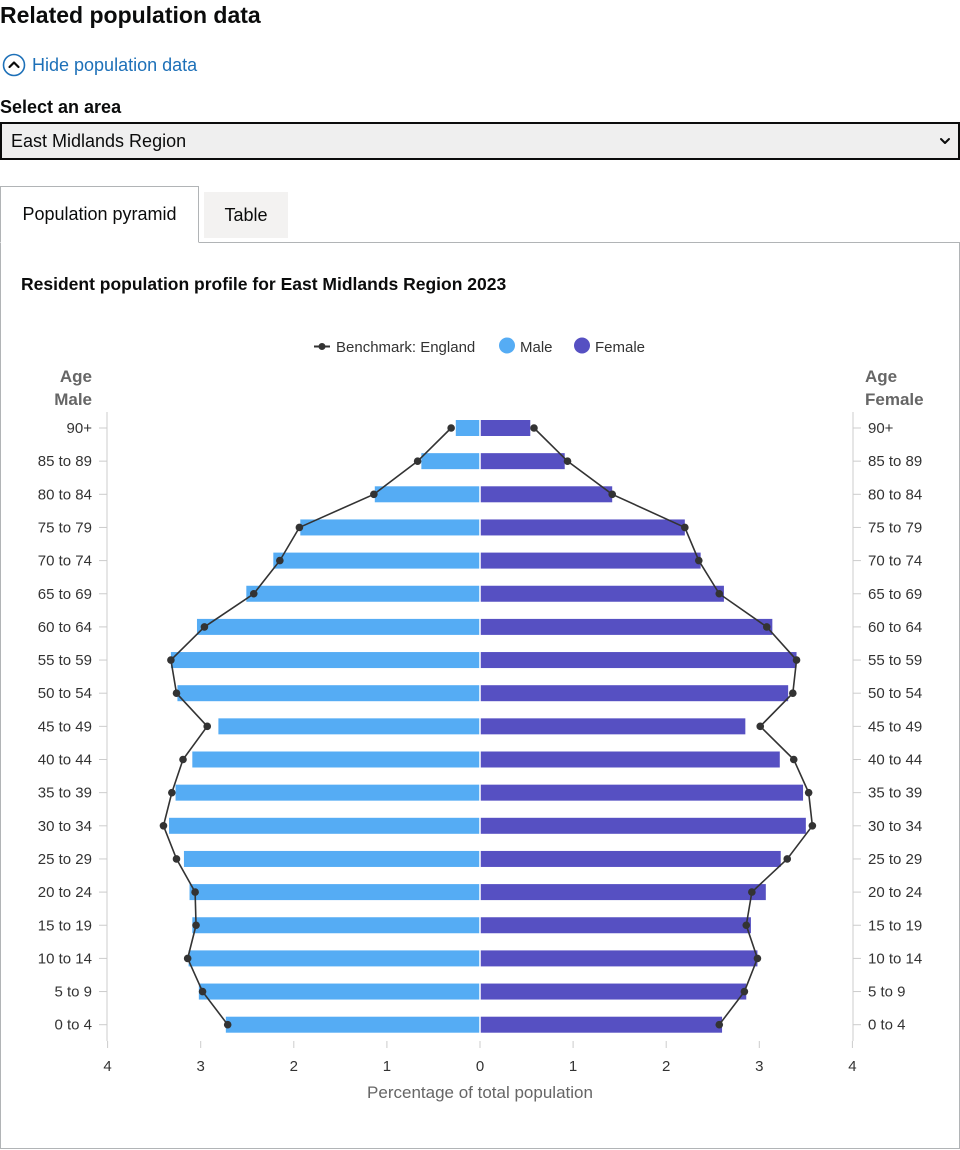  Describe the element at coordinates (99, 214) in the screenshot. I see `tab-population-pyramid: Population pyramid` at that location.